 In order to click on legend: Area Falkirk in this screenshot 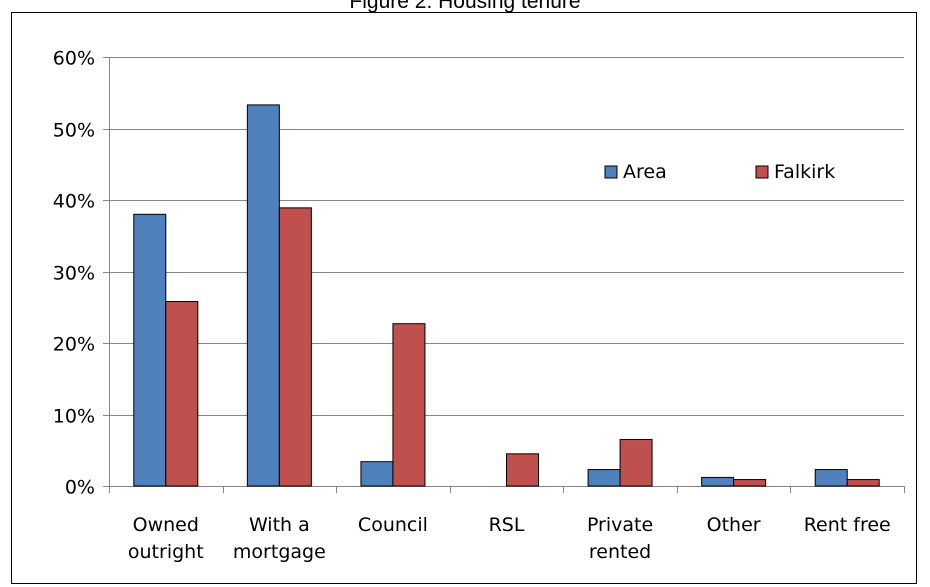, I will do `click(719, 172)`.